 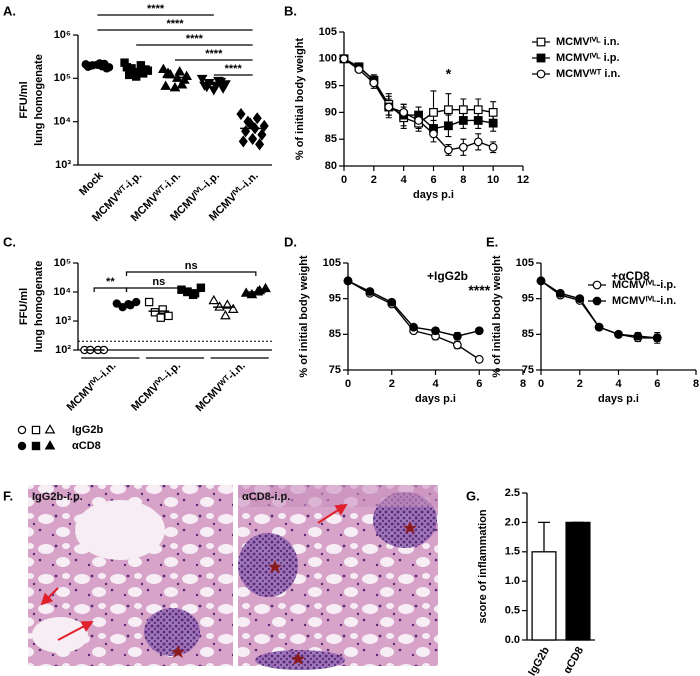 What do you see at coordinates (578, 581) in the screenshot?
I see `bar` at bounding box center [578, 581].